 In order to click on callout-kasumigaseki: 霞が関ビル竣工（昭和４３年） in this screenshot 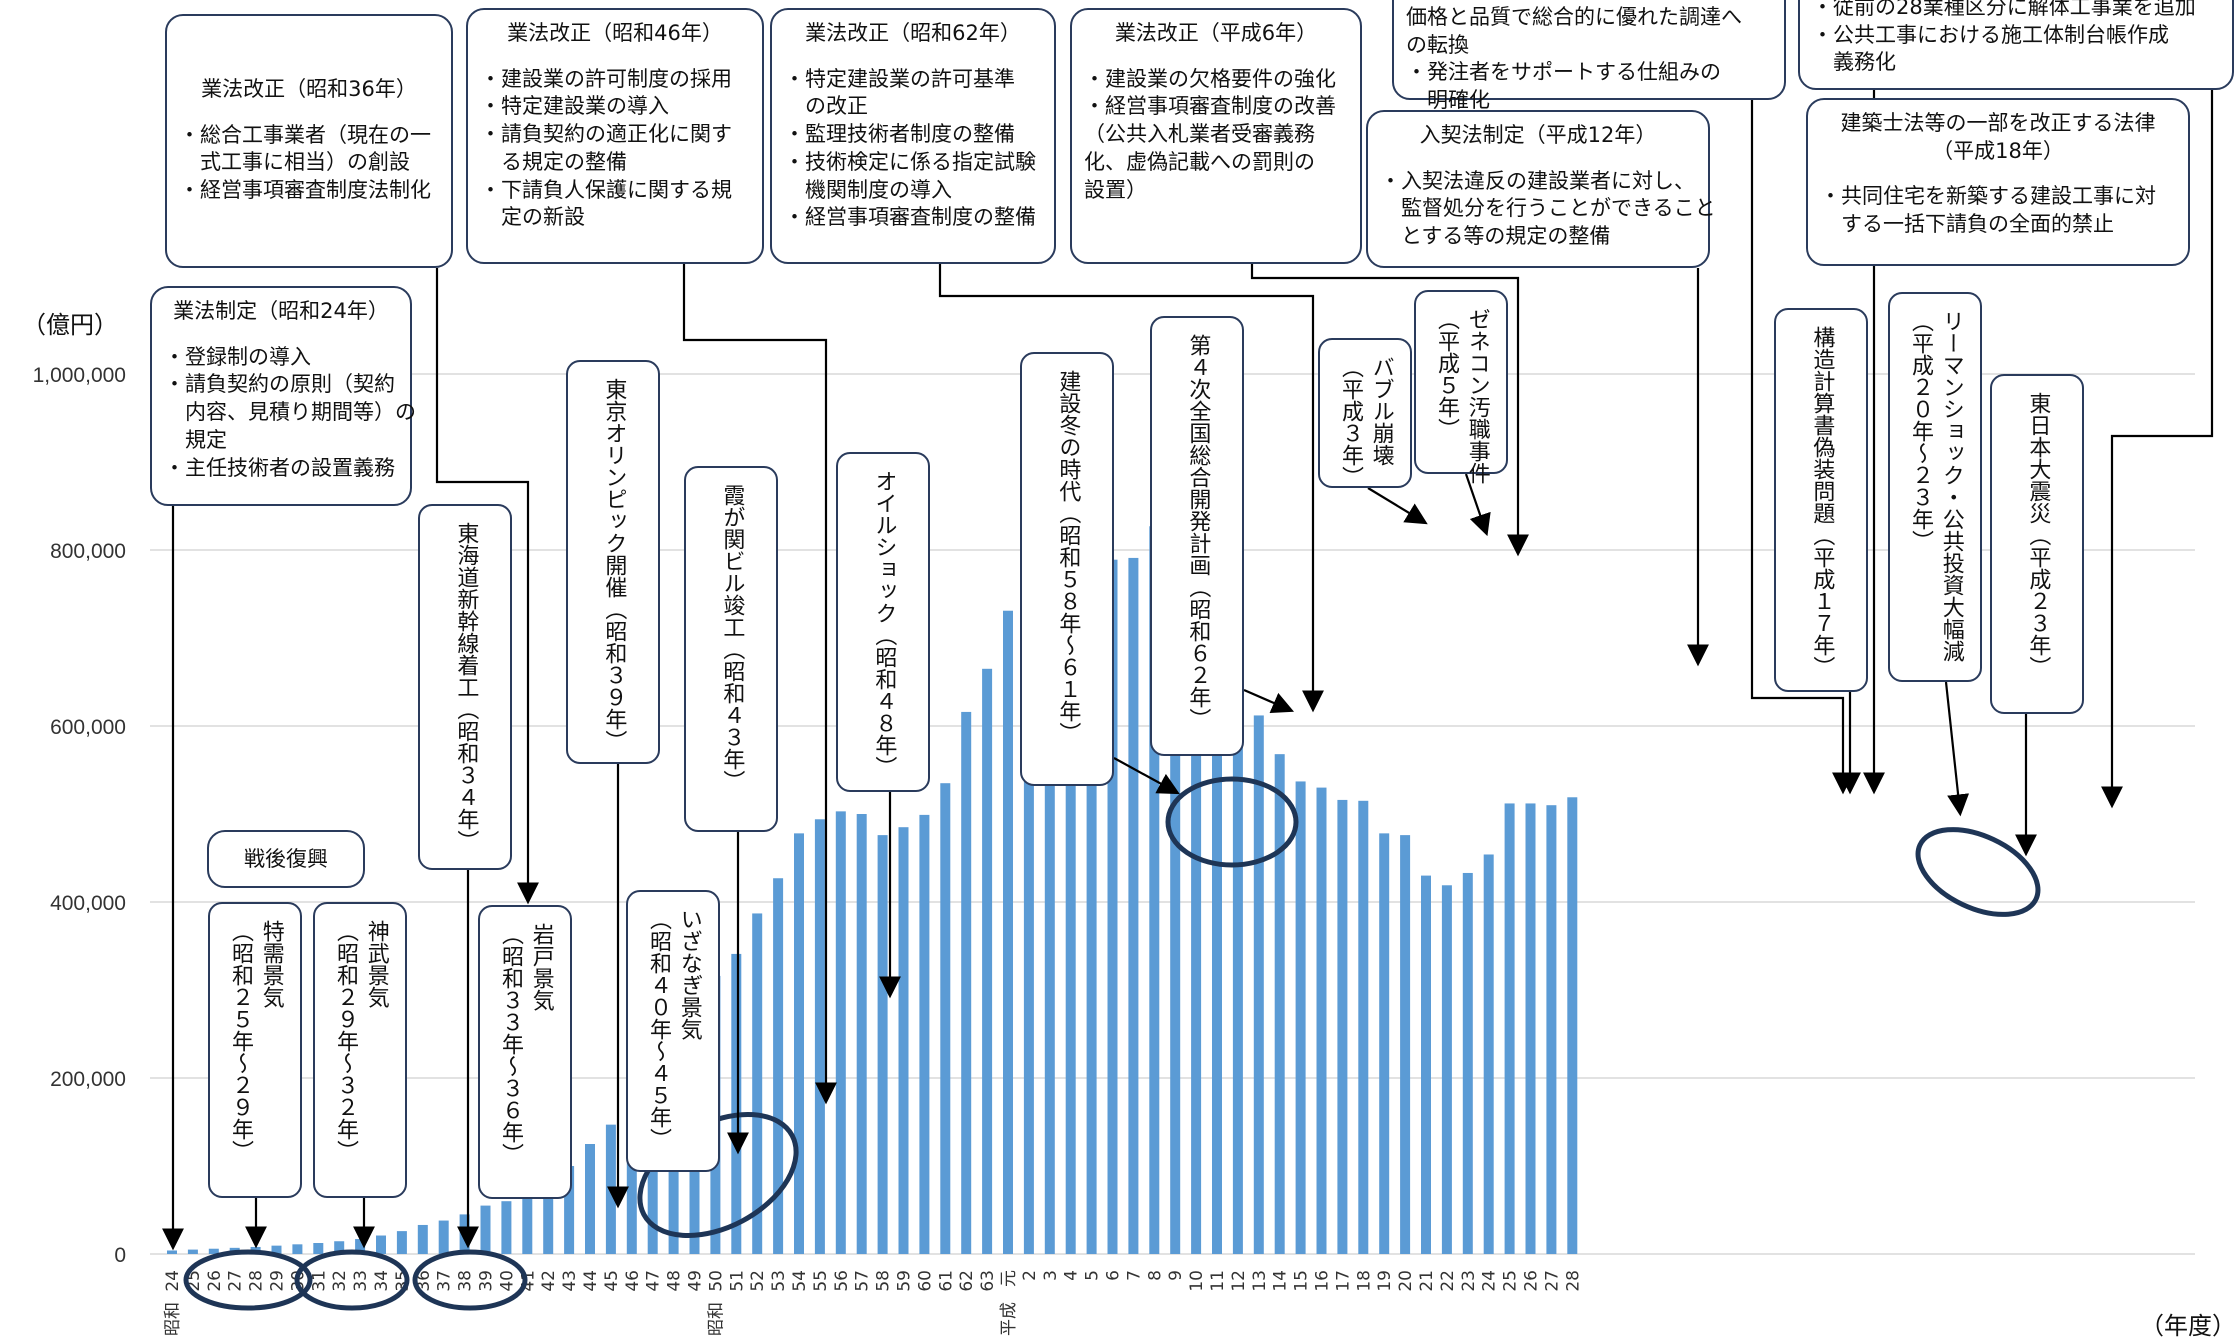, I will do `click(731, 649)`.